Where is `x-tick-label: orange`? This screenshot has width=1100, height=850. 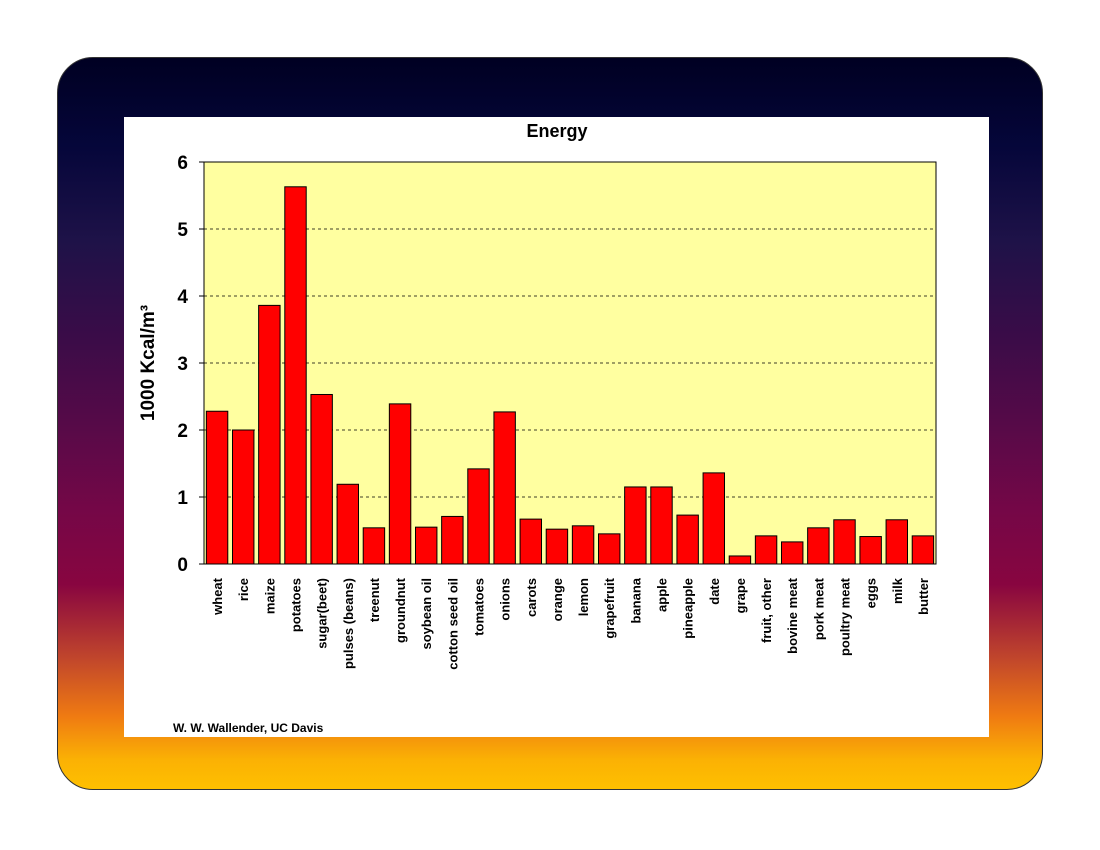
x-tick-label: orange is located at coordinates (557, 599).